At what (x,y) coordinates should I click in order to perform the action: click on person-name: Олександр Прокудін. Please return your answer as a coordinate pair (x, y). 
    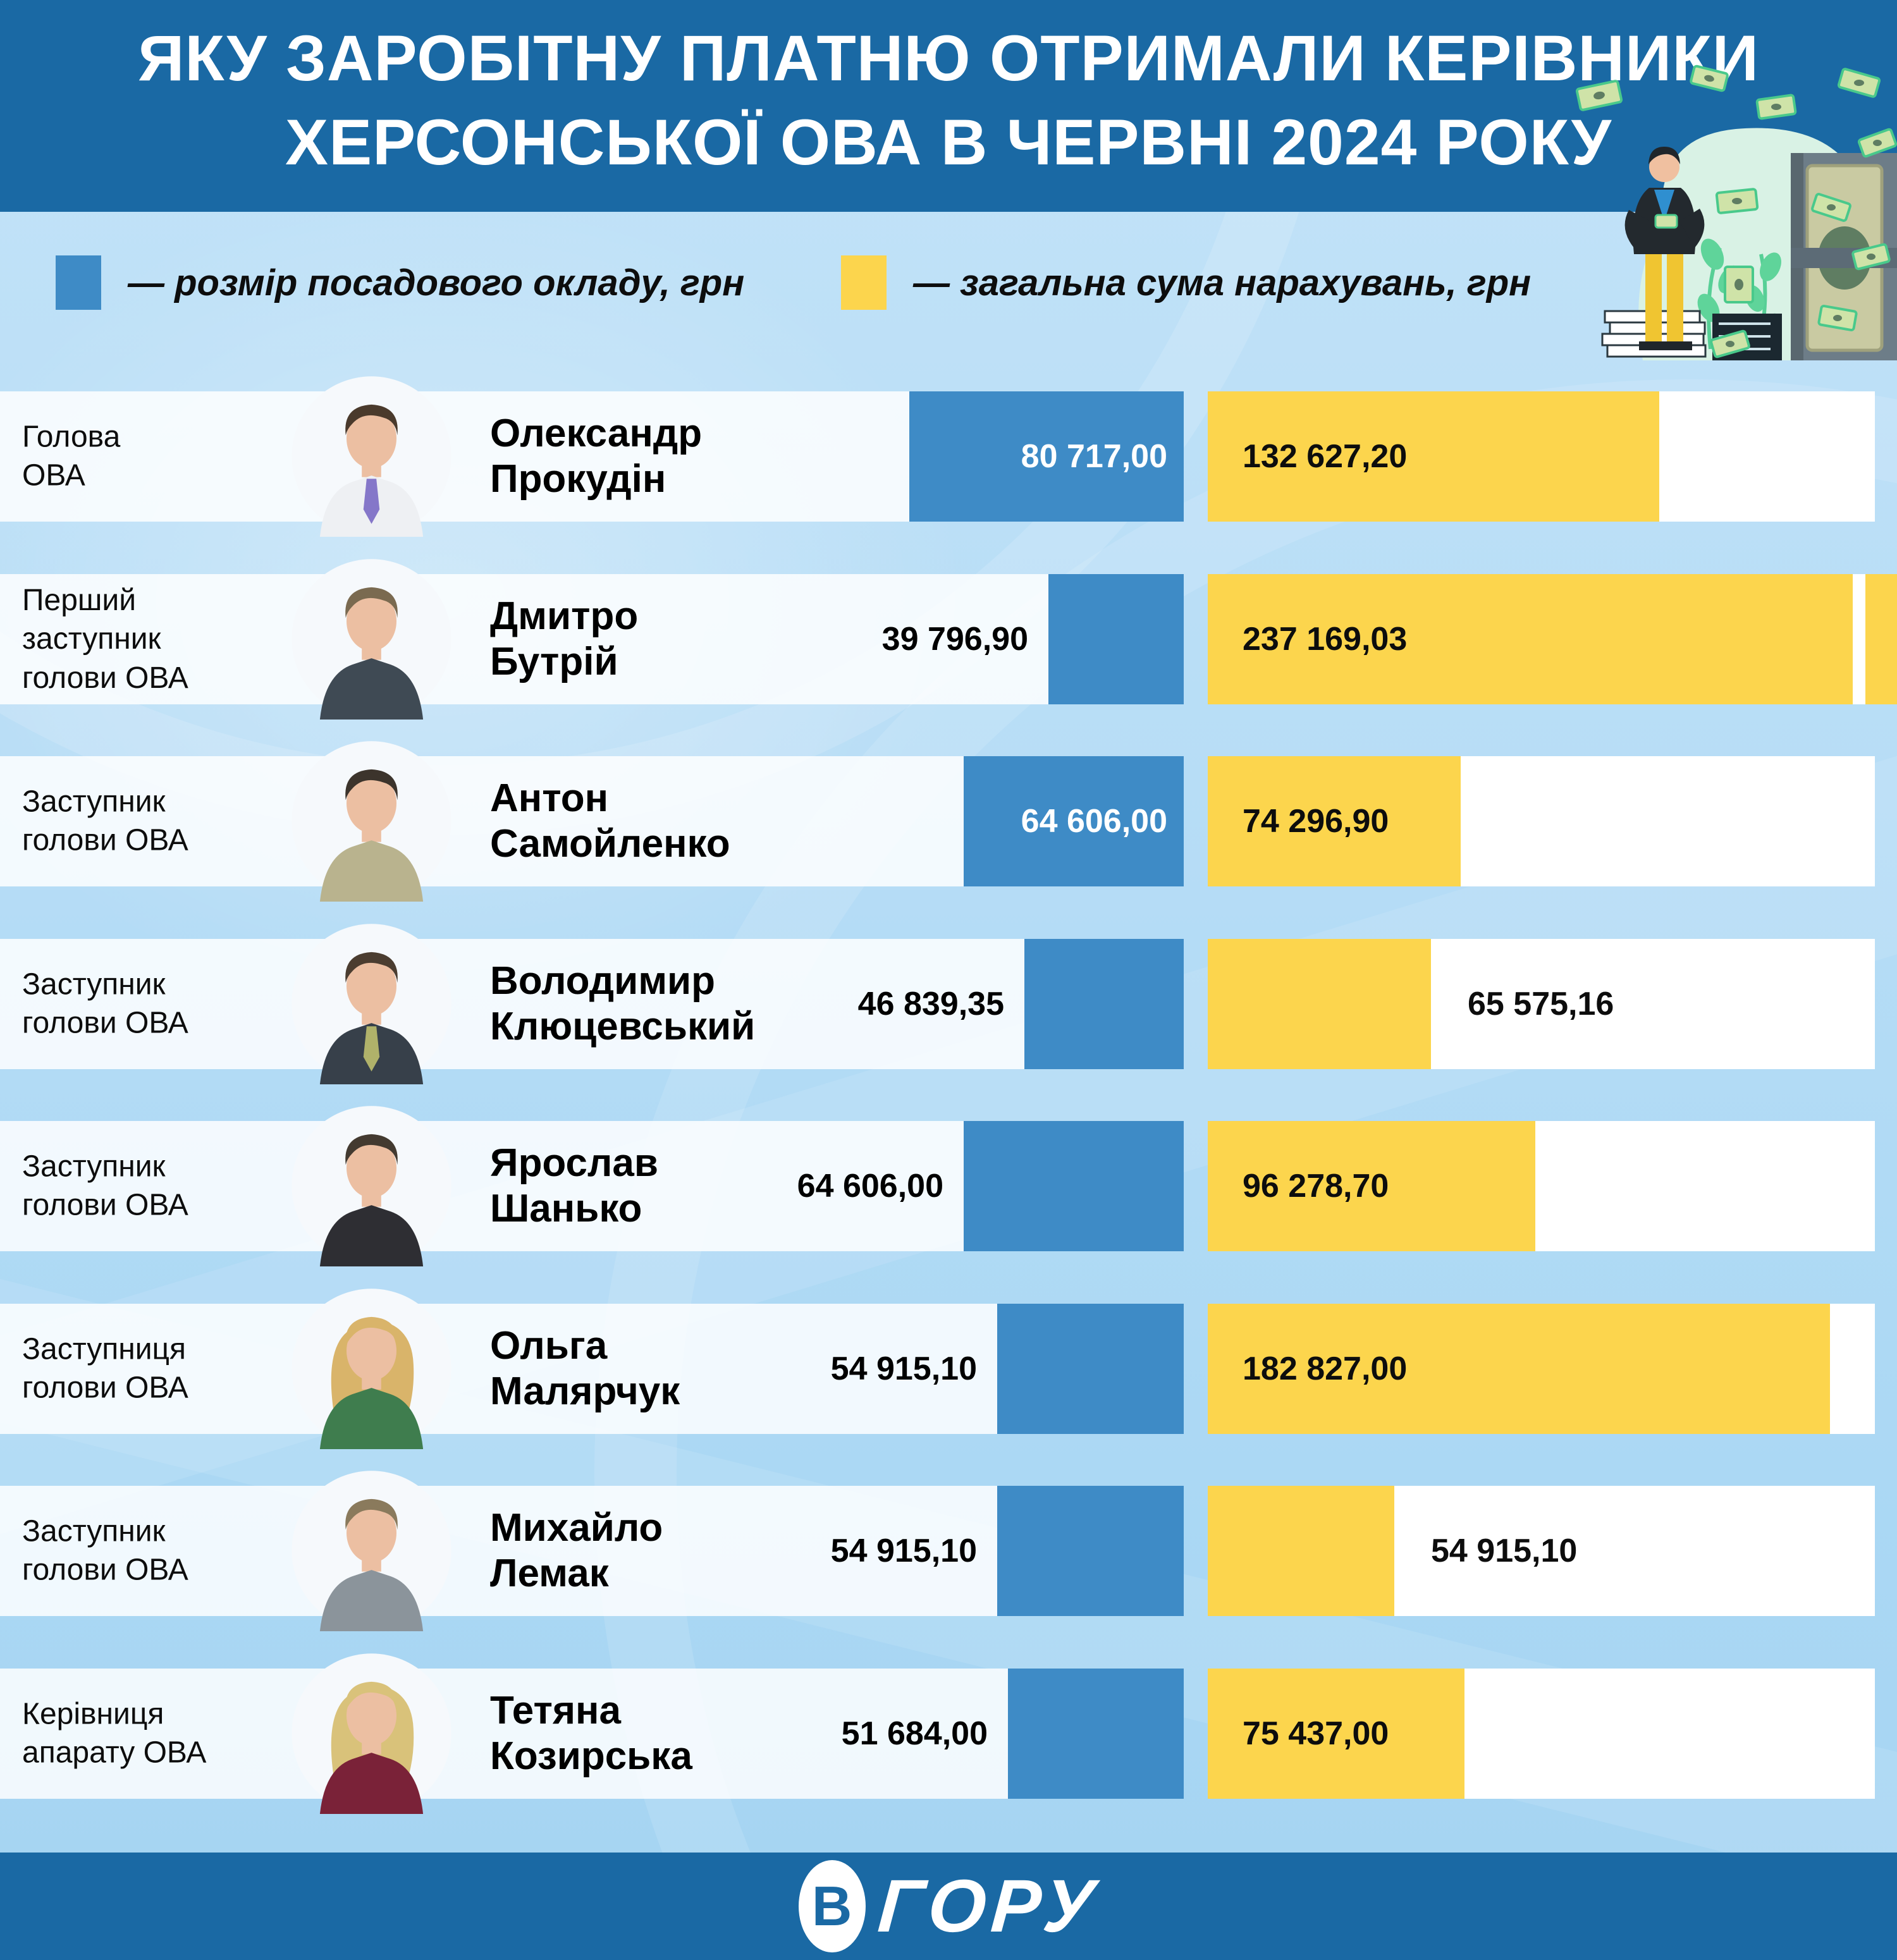
    Looking at the image, I should click on (596, 456).